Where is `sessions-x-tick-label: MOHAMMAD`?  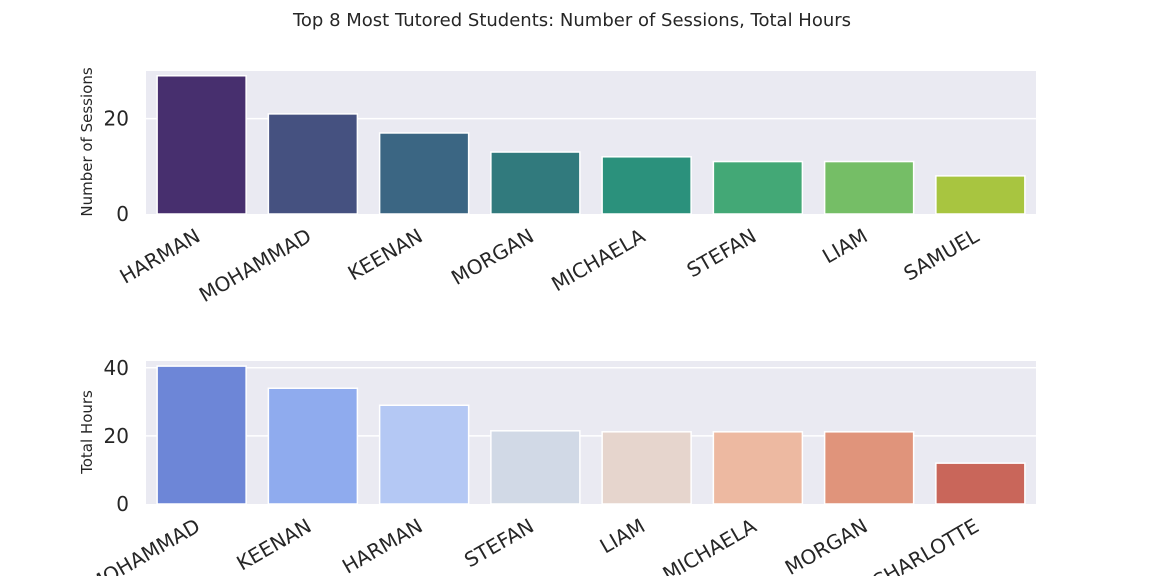
sessions-x-tick-label: MOHAMMAD is located at coordinates (255, 265).